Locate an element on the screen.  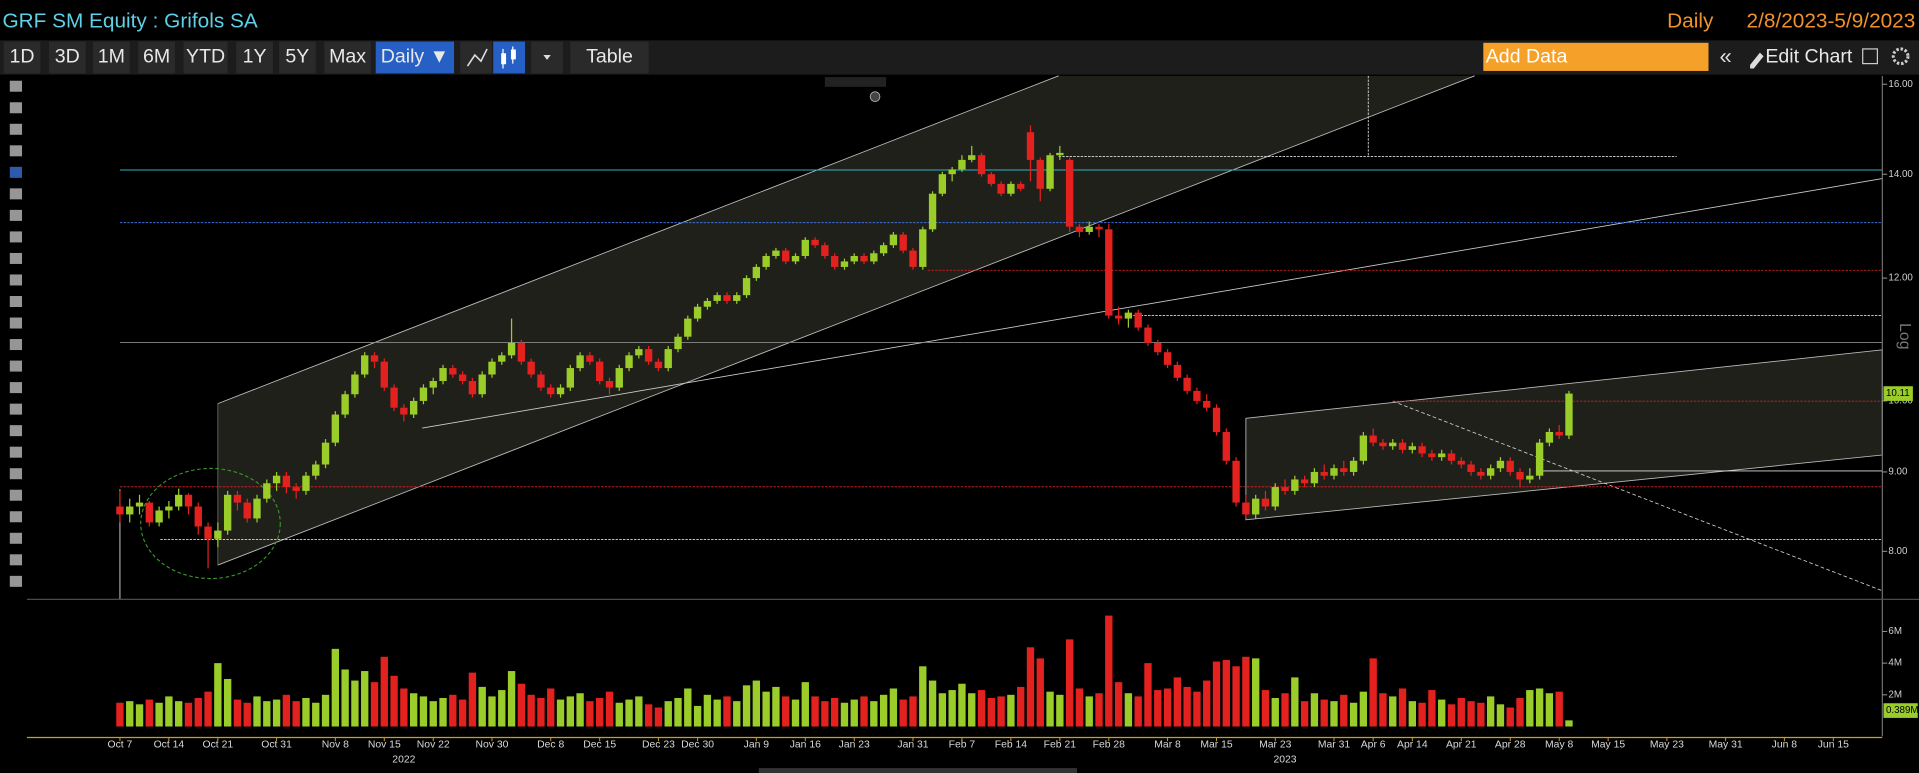
add-data-label: Add Data is located at coordinates (1527, 57).